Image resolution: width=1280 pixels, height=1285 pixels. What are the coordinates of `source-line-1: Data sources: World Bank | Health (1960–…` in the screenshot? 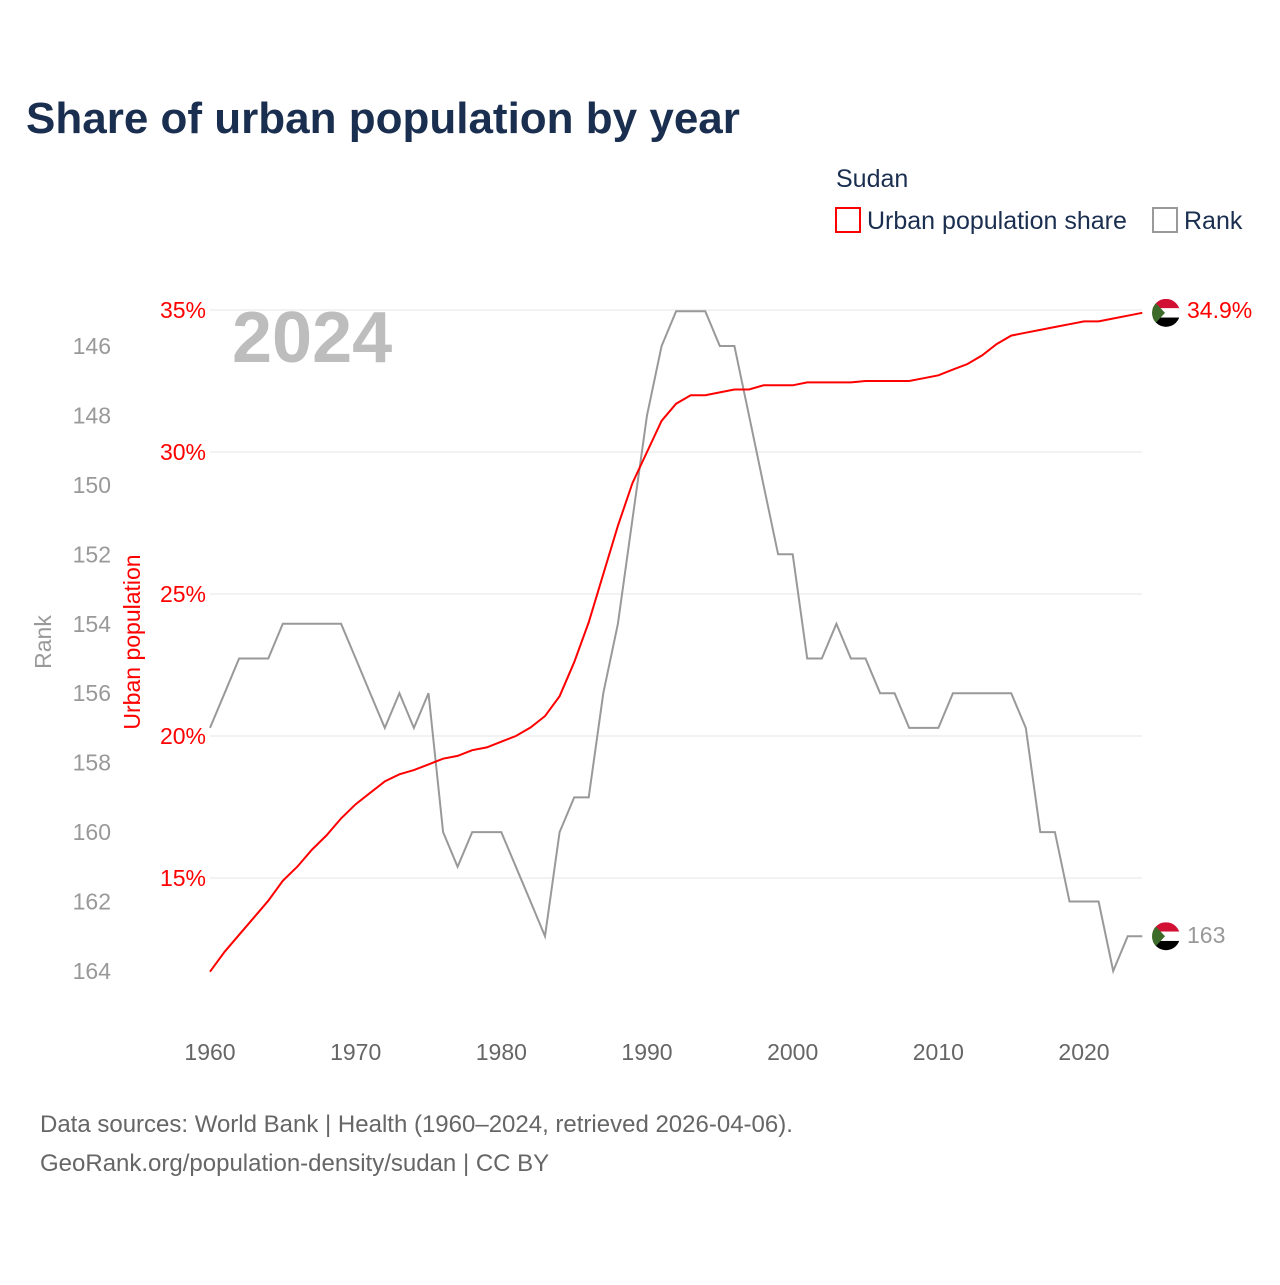 It's located at (416, 1124).